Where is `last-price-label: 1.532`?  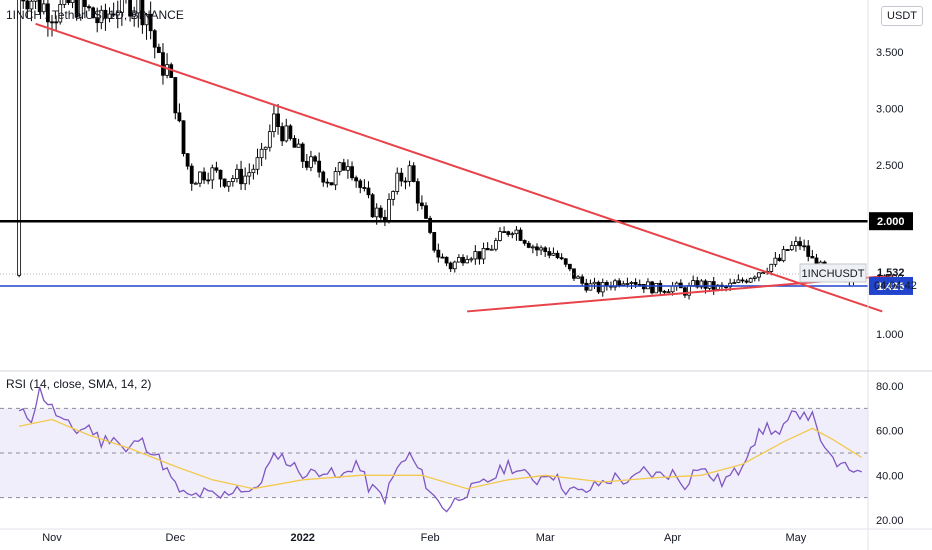
last-price-label: 1.532 is located at coordinates (891, 273).